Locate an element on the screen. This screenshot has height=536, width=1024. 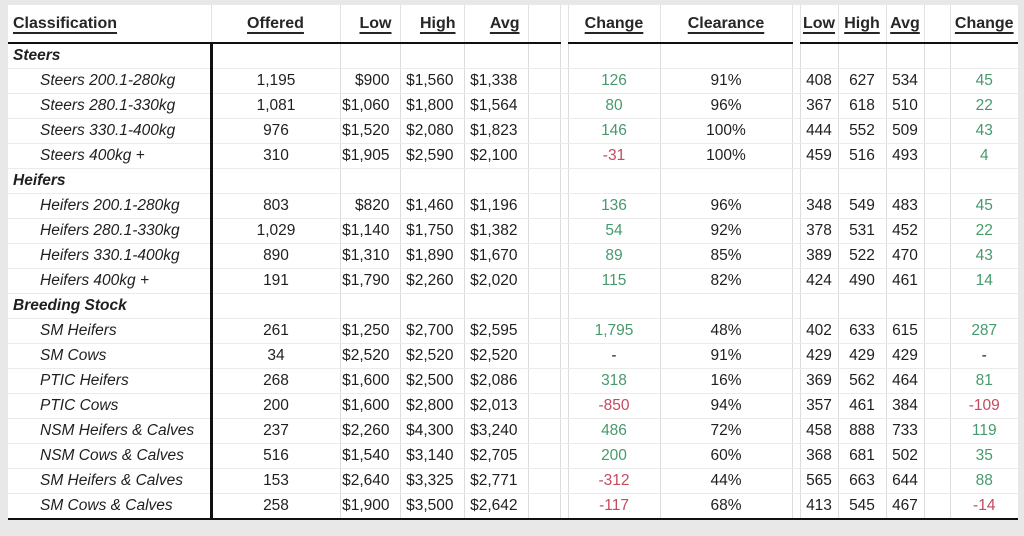
cell-clearance: 96% is located at coordinates (726, 206).